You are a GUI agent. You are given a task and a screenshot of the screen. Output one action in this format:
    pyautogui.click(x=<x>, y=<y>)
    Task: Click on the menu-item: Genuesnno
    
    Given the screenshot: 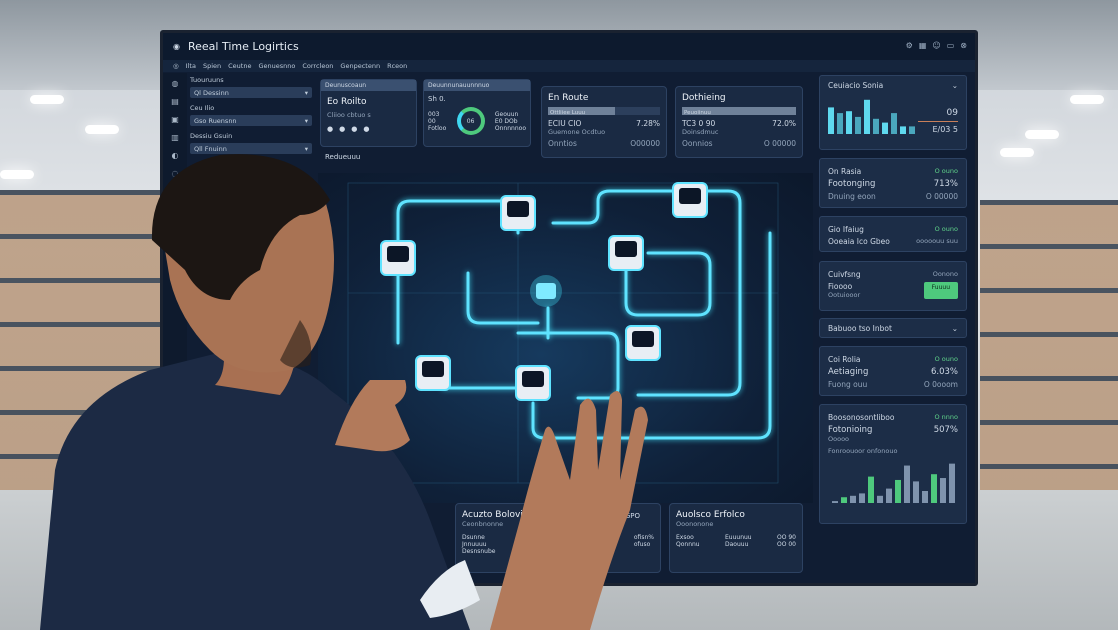 What is the action you would take?
    pyautogui.click(x=277, y=66)
    